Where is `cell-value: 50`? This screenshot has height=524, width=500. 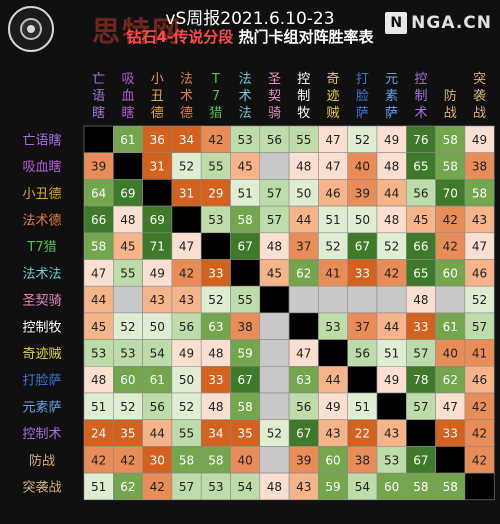
cell-value: 50 is located at coordinates (157, 327).